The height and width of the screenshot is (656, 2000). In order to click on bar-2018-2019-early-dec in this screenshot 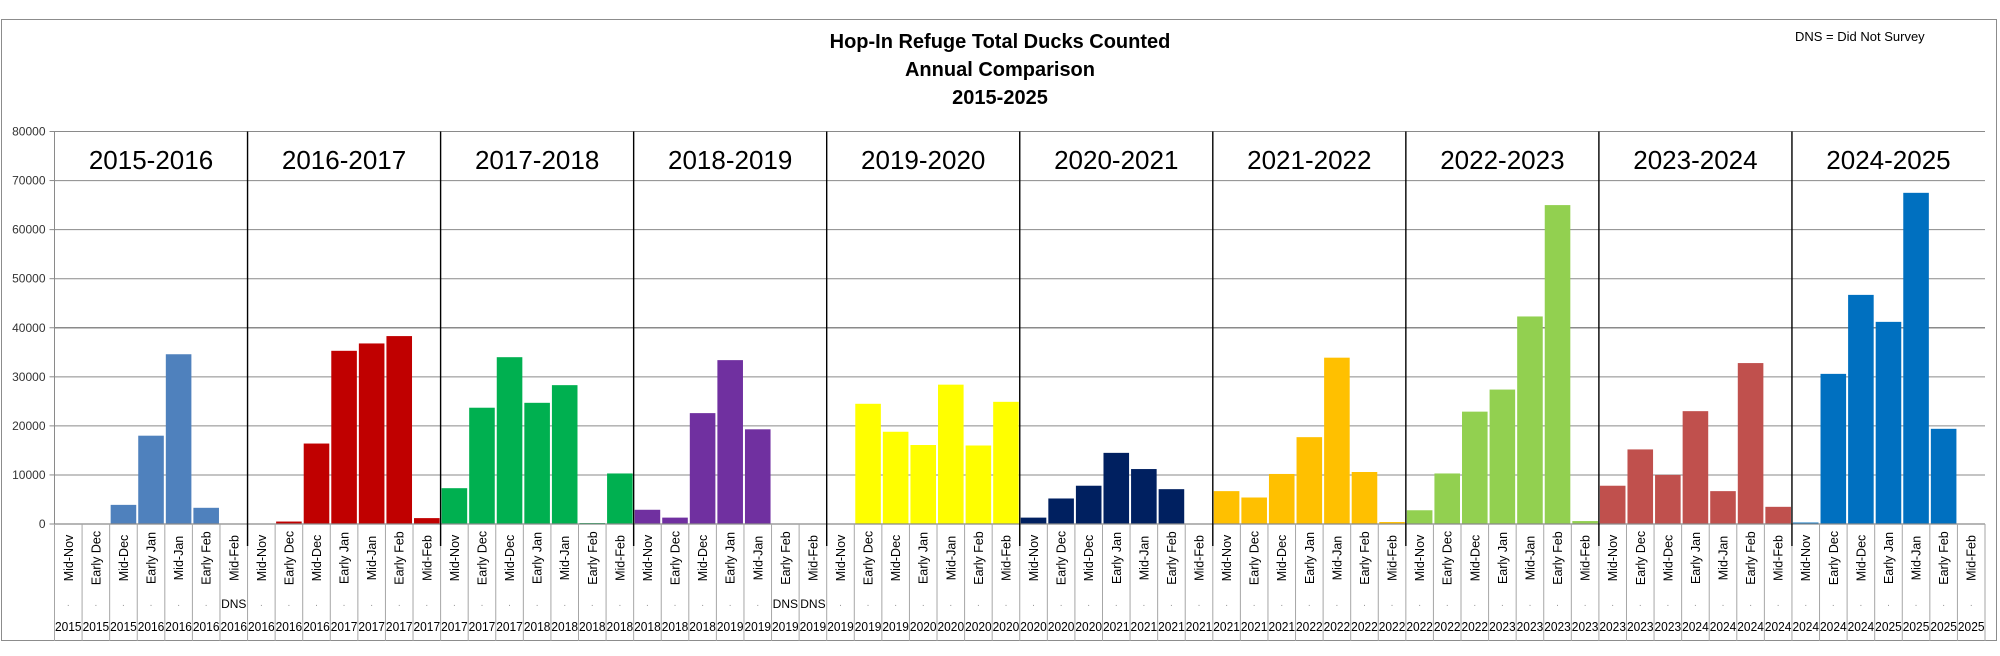, I will do `click(675, 520)`.